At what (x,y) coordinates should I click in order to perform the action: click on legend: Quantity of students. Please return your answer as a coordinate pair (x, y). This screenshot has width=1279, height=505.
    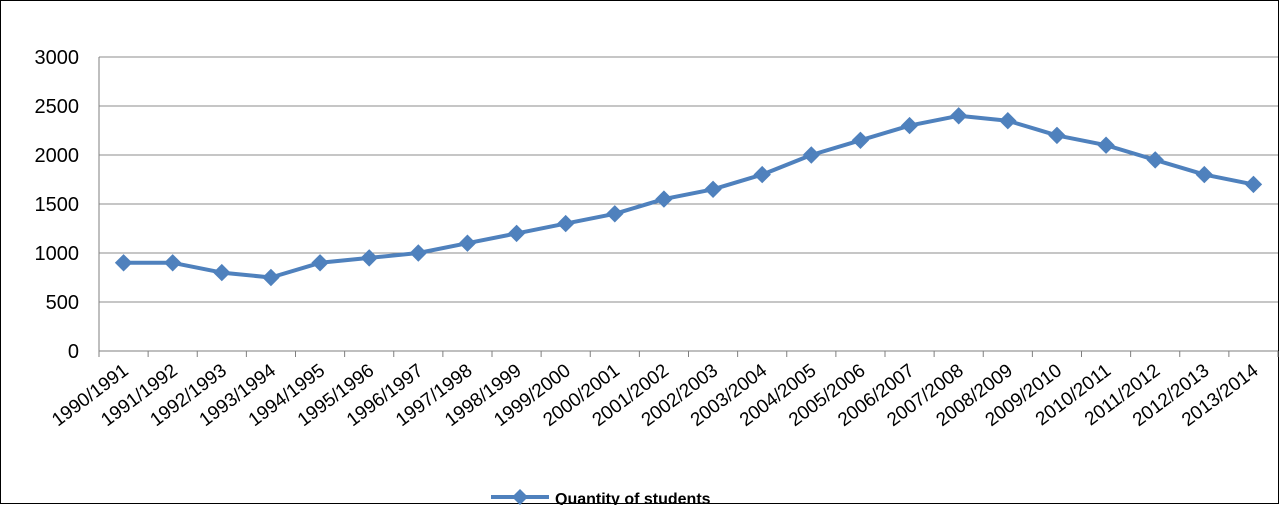
    Looking at the image, I should click on (601, 497).